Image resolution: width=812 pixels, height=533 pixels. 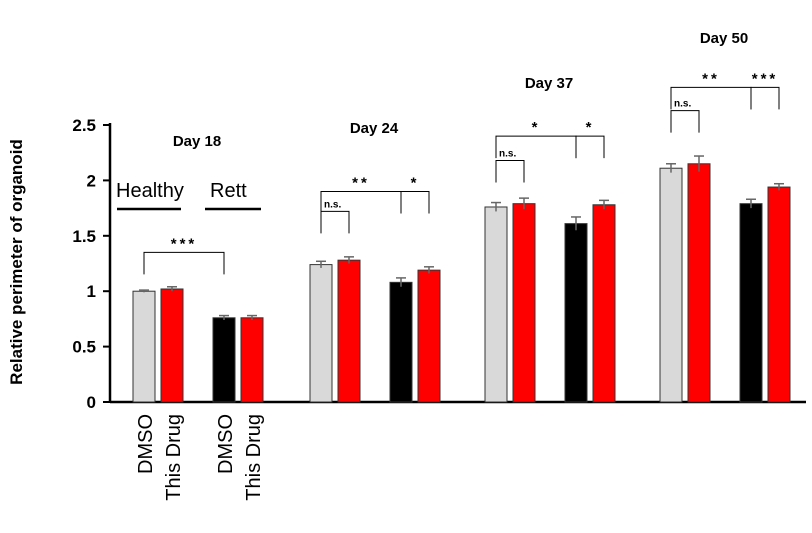 I want to click on y-tick-label: 2, so click(x=91, y=180).